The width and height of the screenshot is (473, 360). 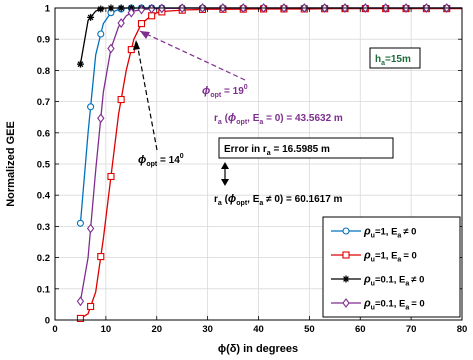 What do you see at coordinates (44, 196) in the screenshot?
I see `y-tick-label: 0.4` at bounding box center [44, 196].